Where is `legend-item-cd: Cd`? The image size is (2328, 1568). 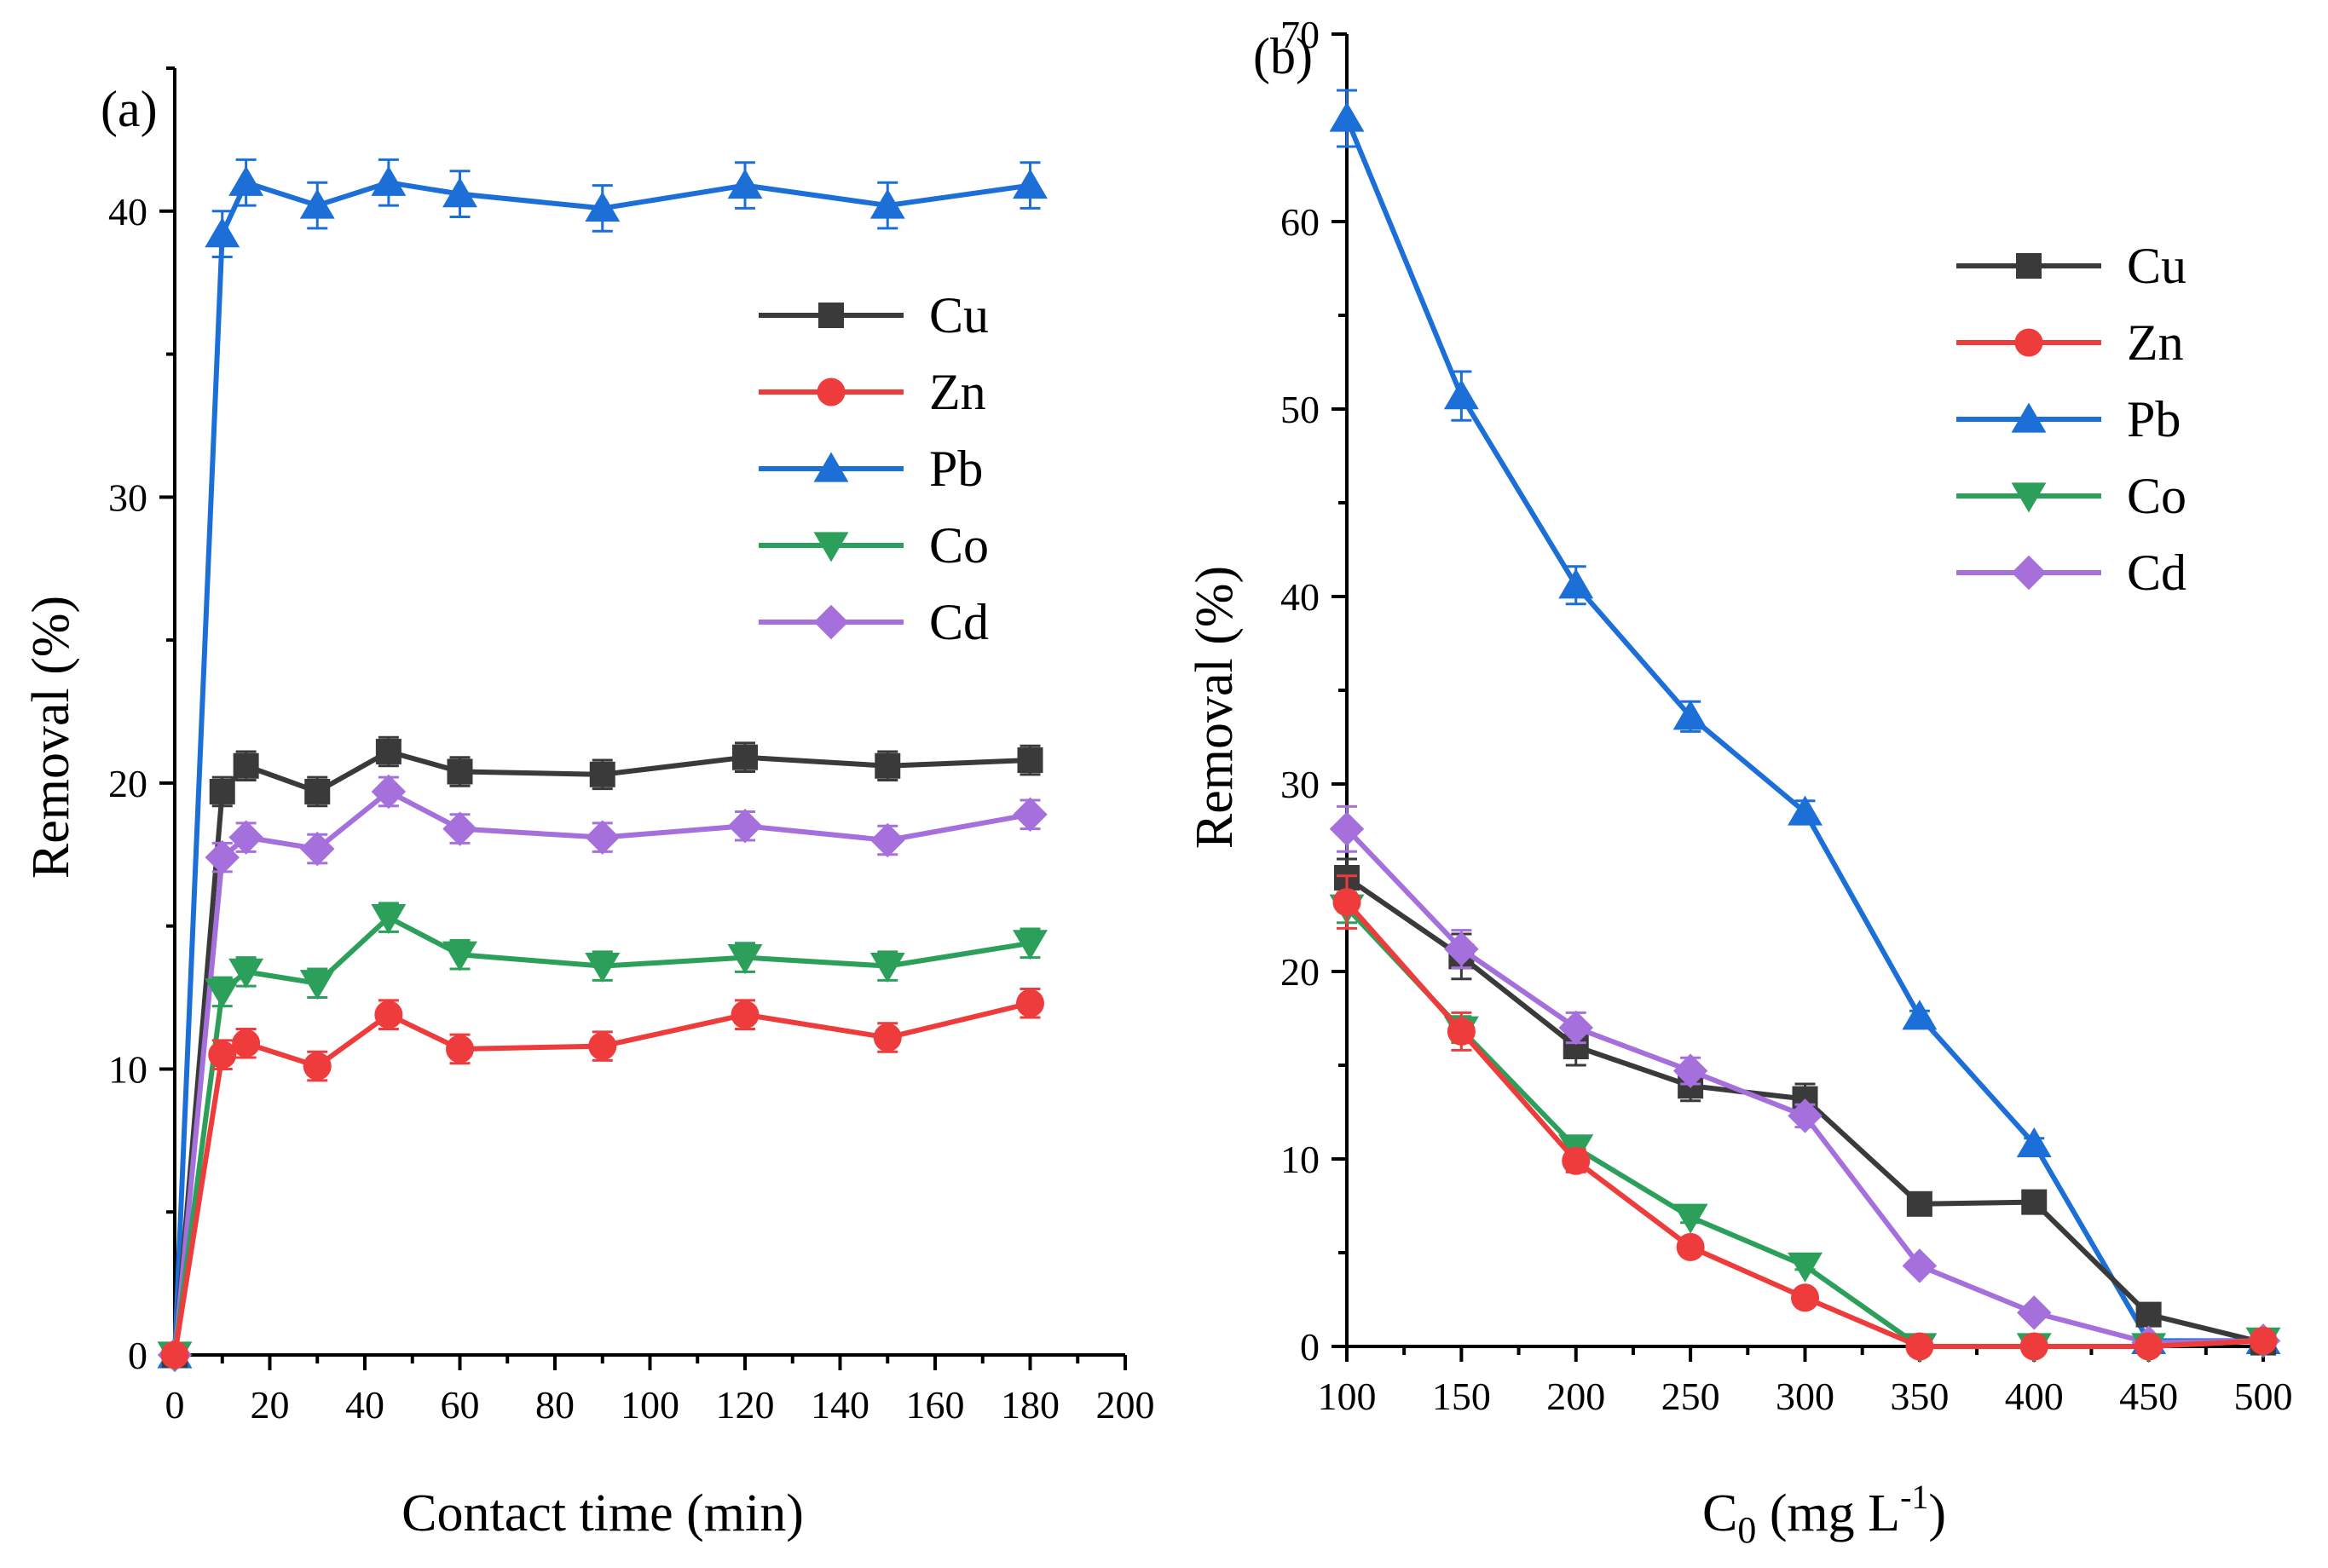 legend-item-cd: Cd is located at coordinates (874, 622).